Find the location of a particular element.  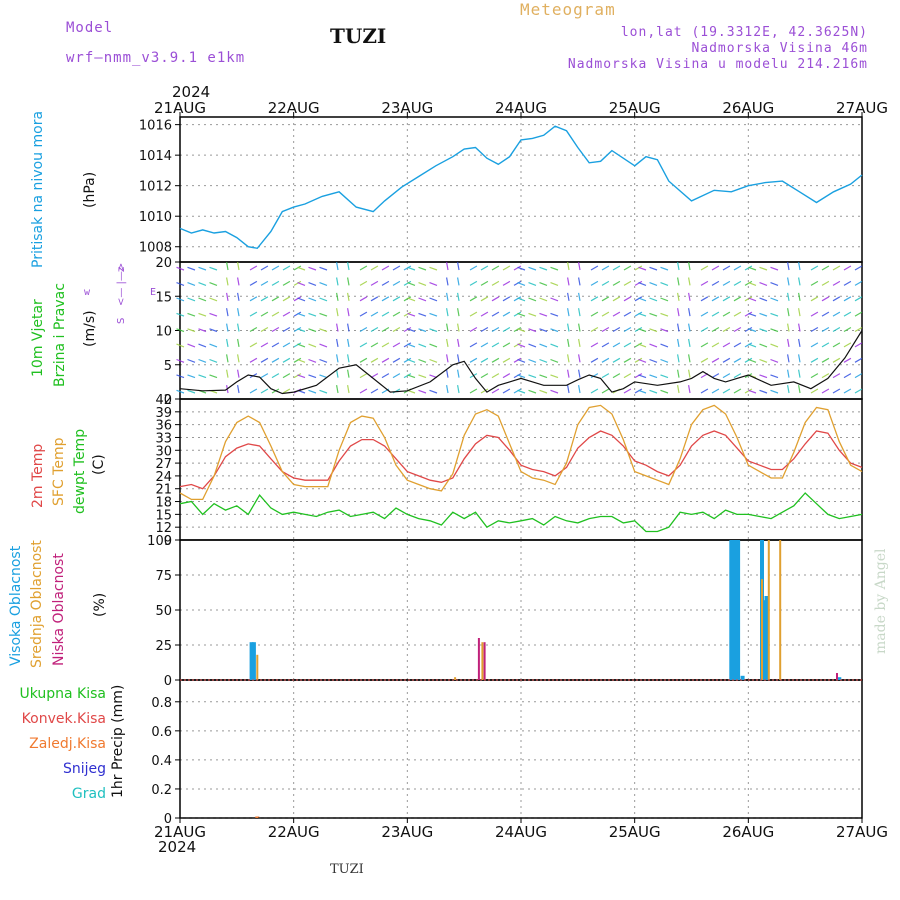

legend-conv-rain: Konvek.Kisa is located at coordinates (63, 719).